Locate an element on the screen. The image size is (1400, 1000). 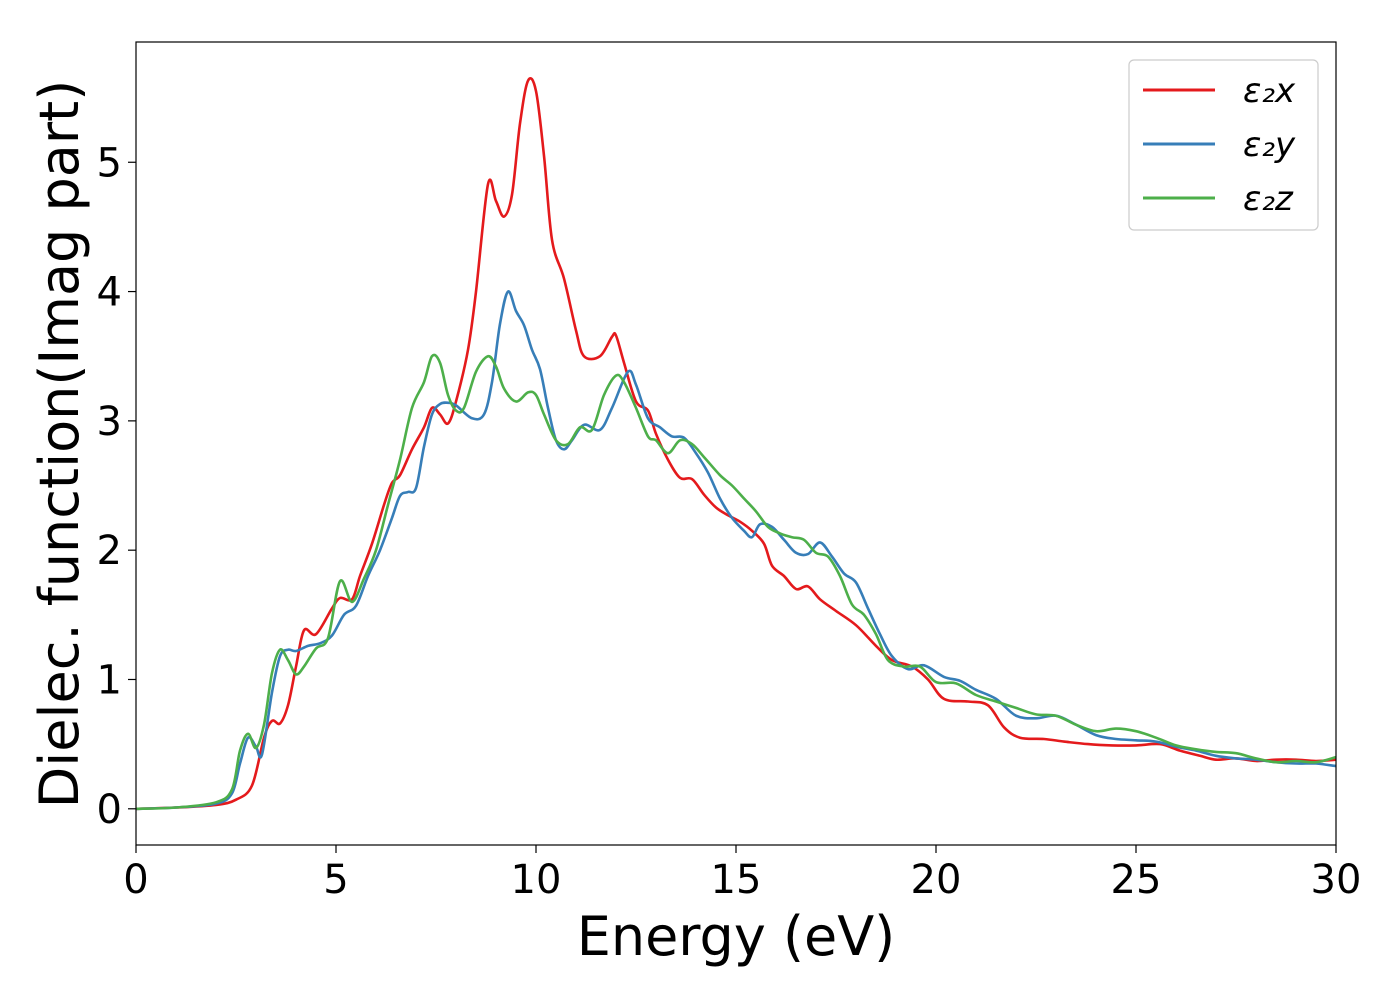
legend-label-1: ε₂x is located at coordinates (1269, 91).